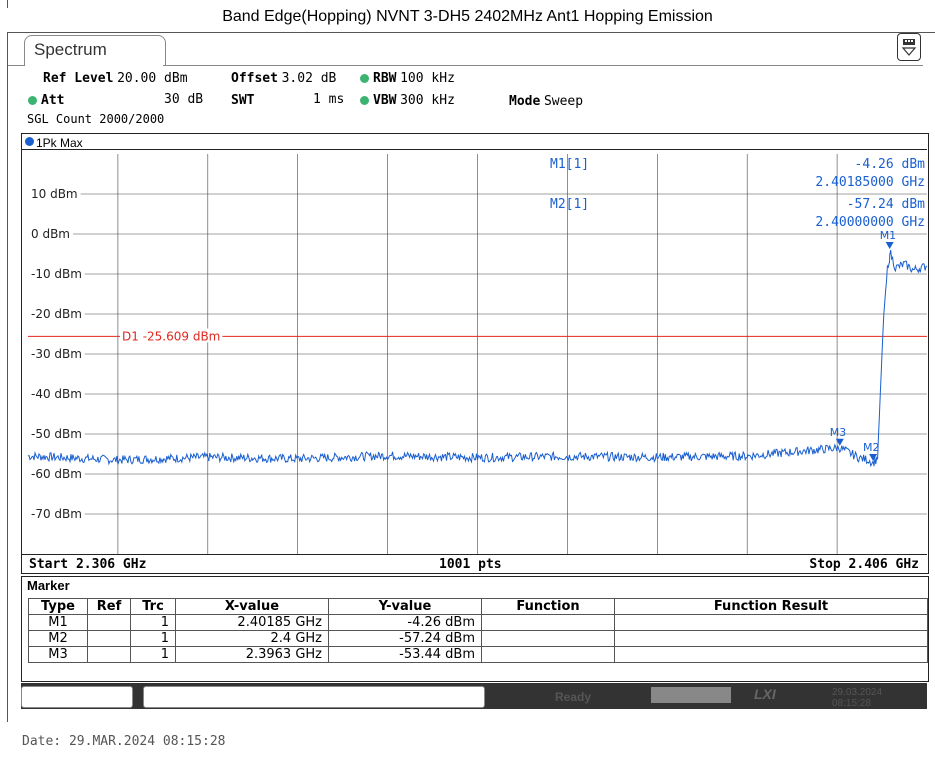 This screenshot has height=763, width=935. Describe the element at coordinates (771, 606) in the screenshot. I see `marker-col-function-result: Function Result` at that location.